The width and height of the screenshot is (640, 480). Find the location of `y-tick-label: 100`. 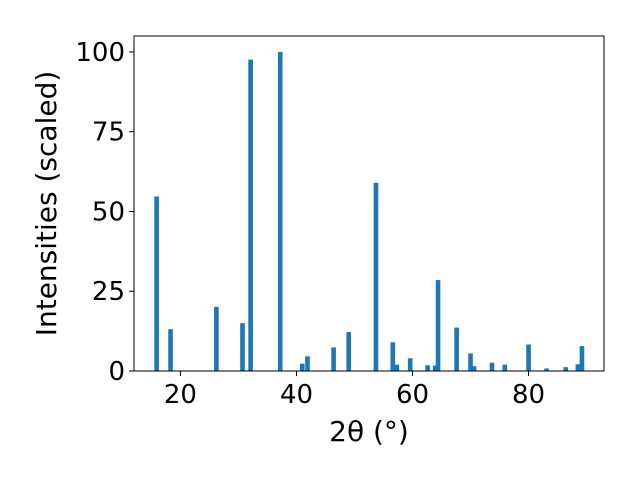

y-tick-label: 100 is located at coordinates (100, 53).